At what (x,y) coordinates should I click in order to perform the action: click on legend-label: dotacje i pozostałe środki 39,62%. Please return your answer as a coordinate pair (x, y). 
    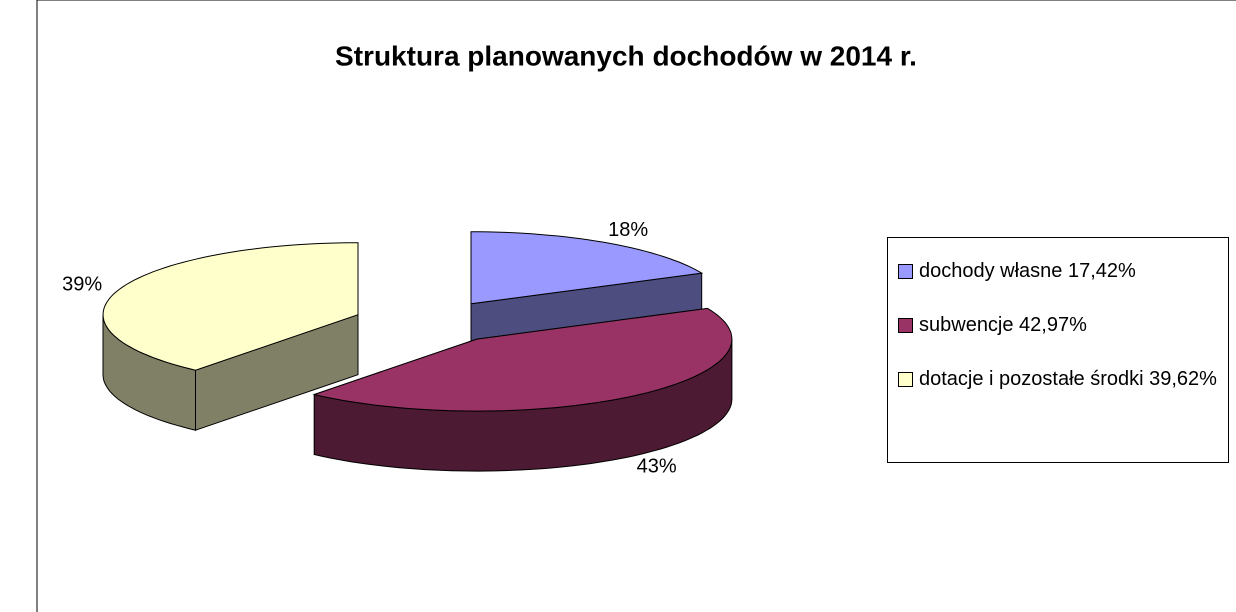
    Looking at the image, I should click on (1068, 379).